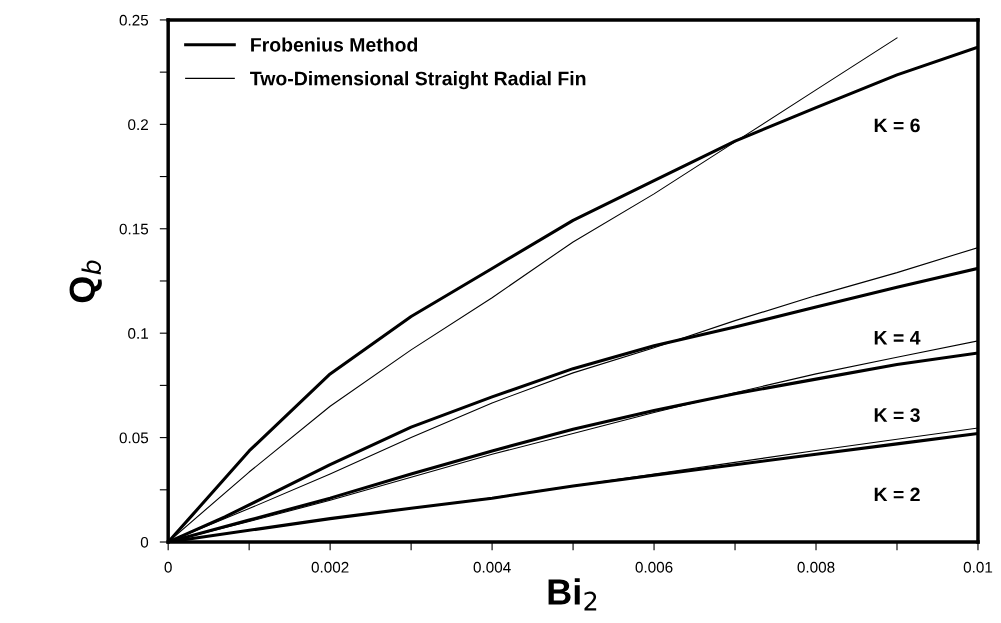  What do you see at coordinates (134, 20) in the screenshot?
I see `y-tick-label: 0.25` at bounding box center [134, 20].